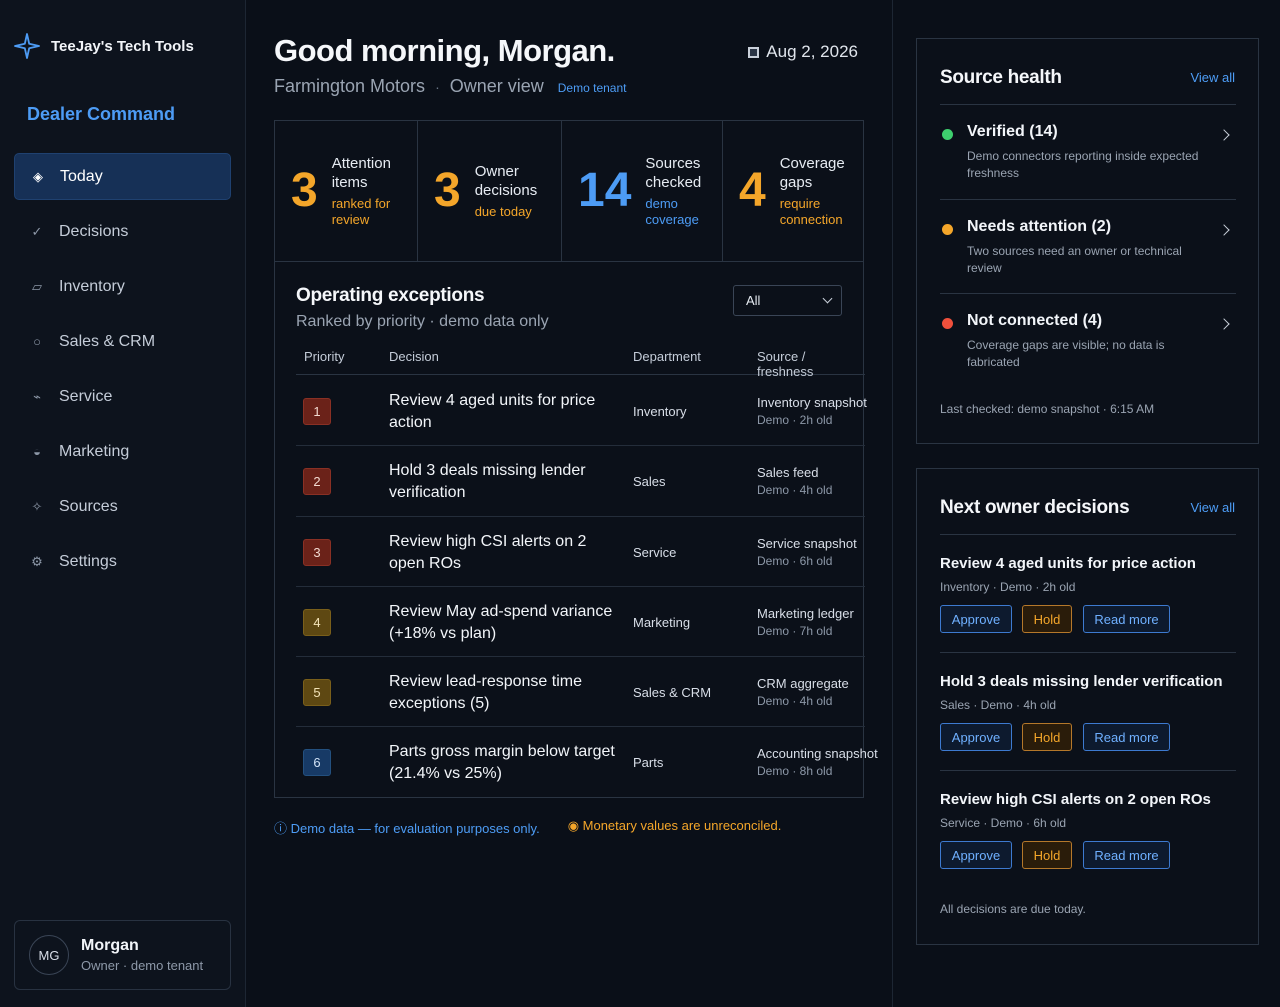 The height and width of the screenshot is (1007, 1280). What do you see at coordinates (81, 176) in the screenshot?
I see `nav-item-label: Today` at bounding box center [81, 176].